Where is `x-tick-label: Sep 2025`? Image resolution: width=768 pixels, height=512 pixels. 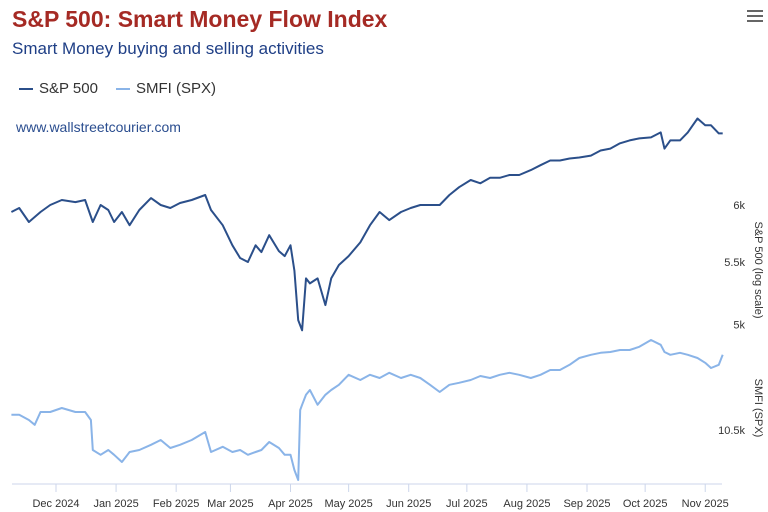
x-tick-label: Sep 2025 is located at coordinates (586, 504).